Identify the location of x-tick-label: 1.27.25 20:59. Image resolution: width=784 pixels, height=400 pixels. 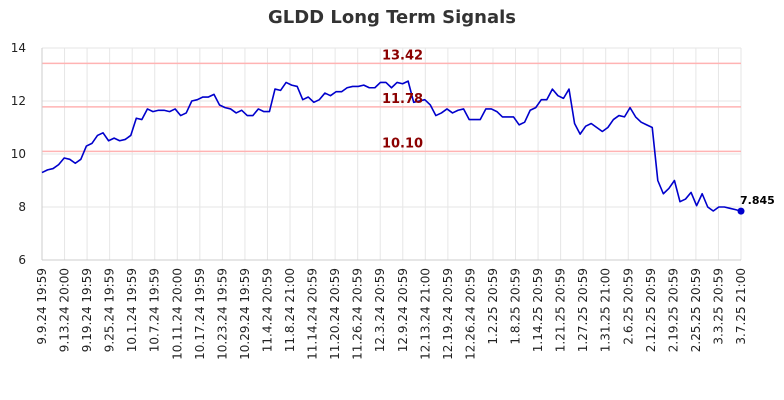
(583, 310).